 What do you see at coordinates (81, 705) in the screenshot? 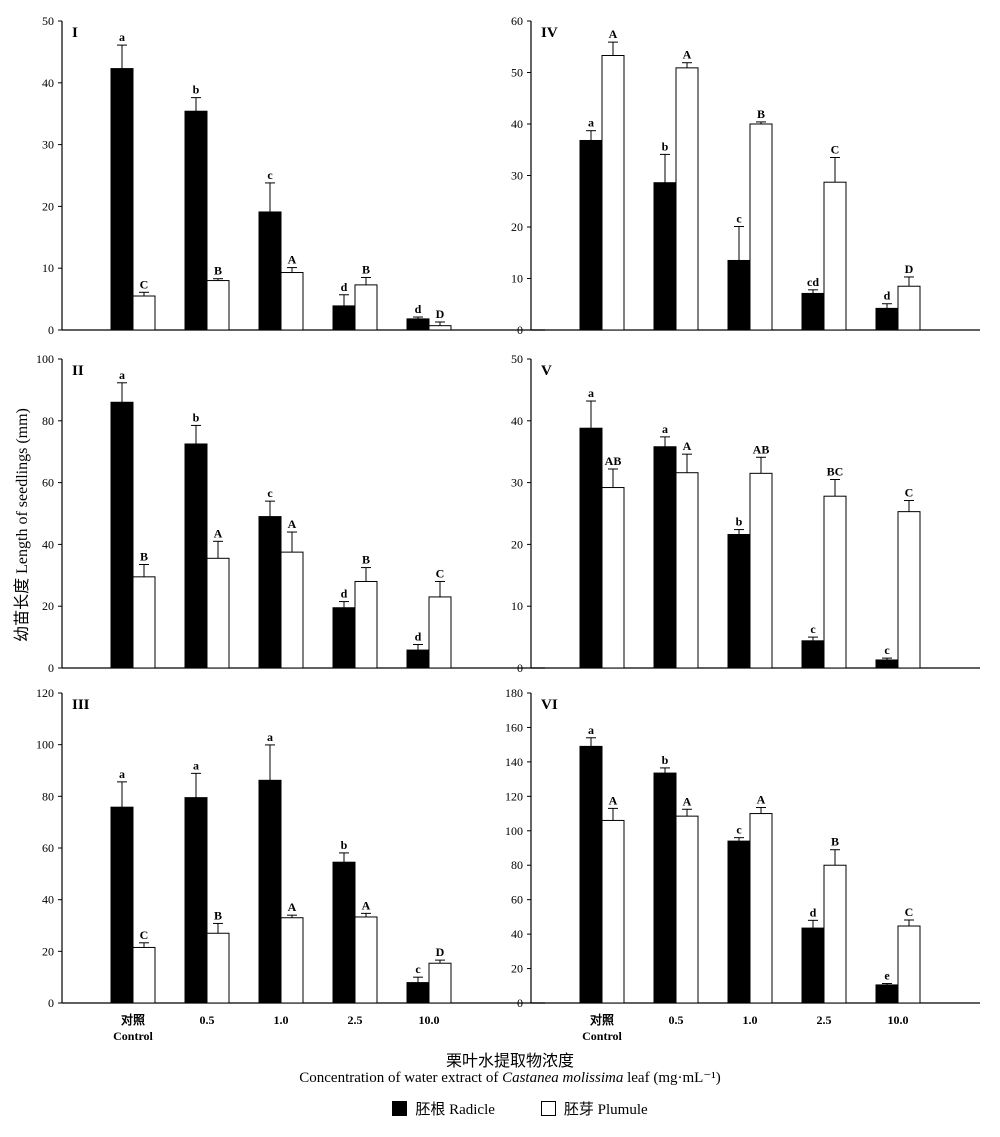
I see `panel-label: III` at bounding box center [81, 705].